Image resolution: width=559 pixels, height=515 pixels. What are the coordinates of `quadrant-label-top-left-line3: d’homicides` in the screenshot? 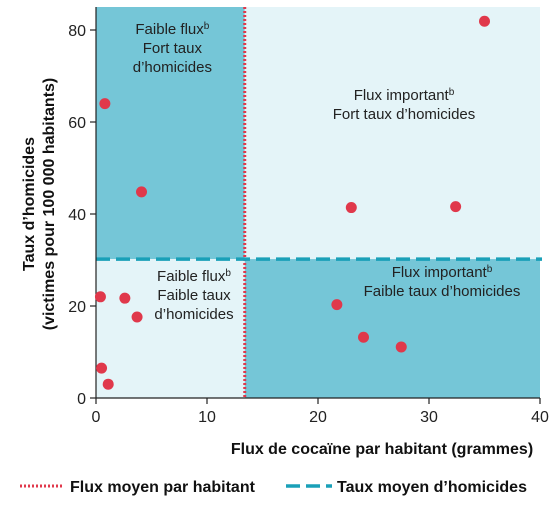 It's located at (172, 67).